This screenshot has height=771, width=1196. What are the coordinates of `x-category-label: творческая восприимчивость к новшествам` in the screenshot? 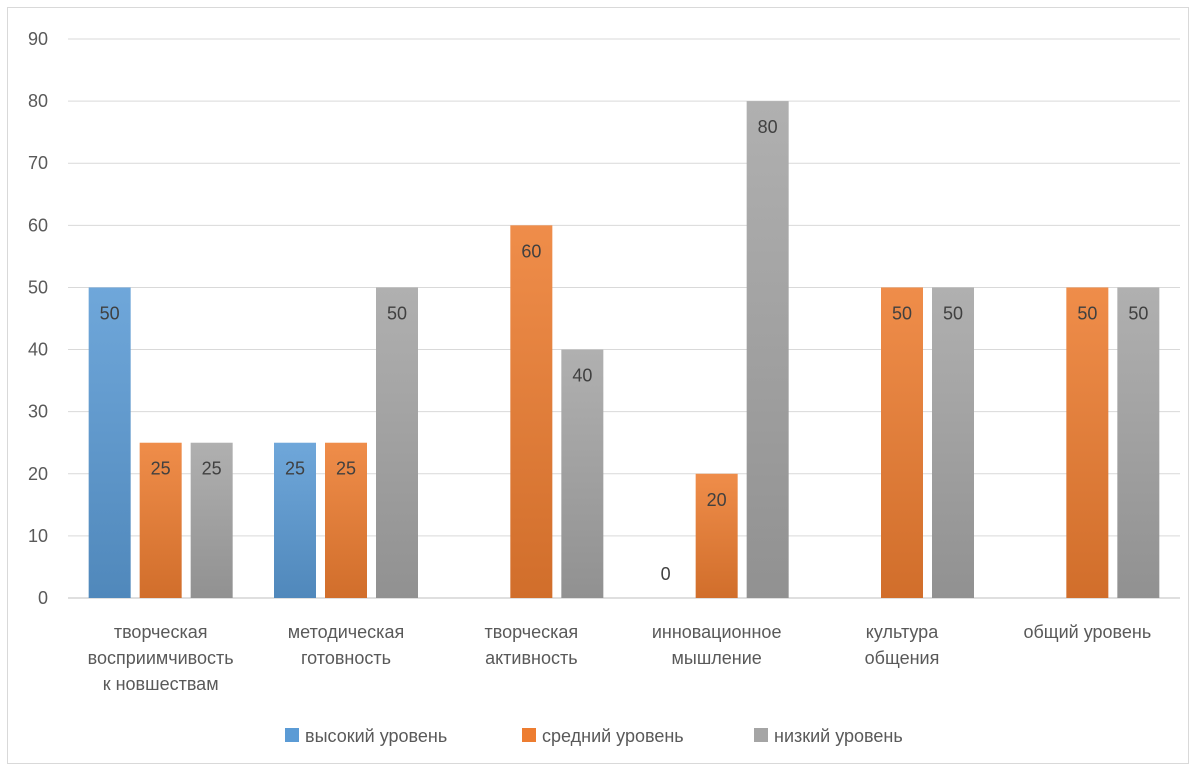 It's located at (161, 658).